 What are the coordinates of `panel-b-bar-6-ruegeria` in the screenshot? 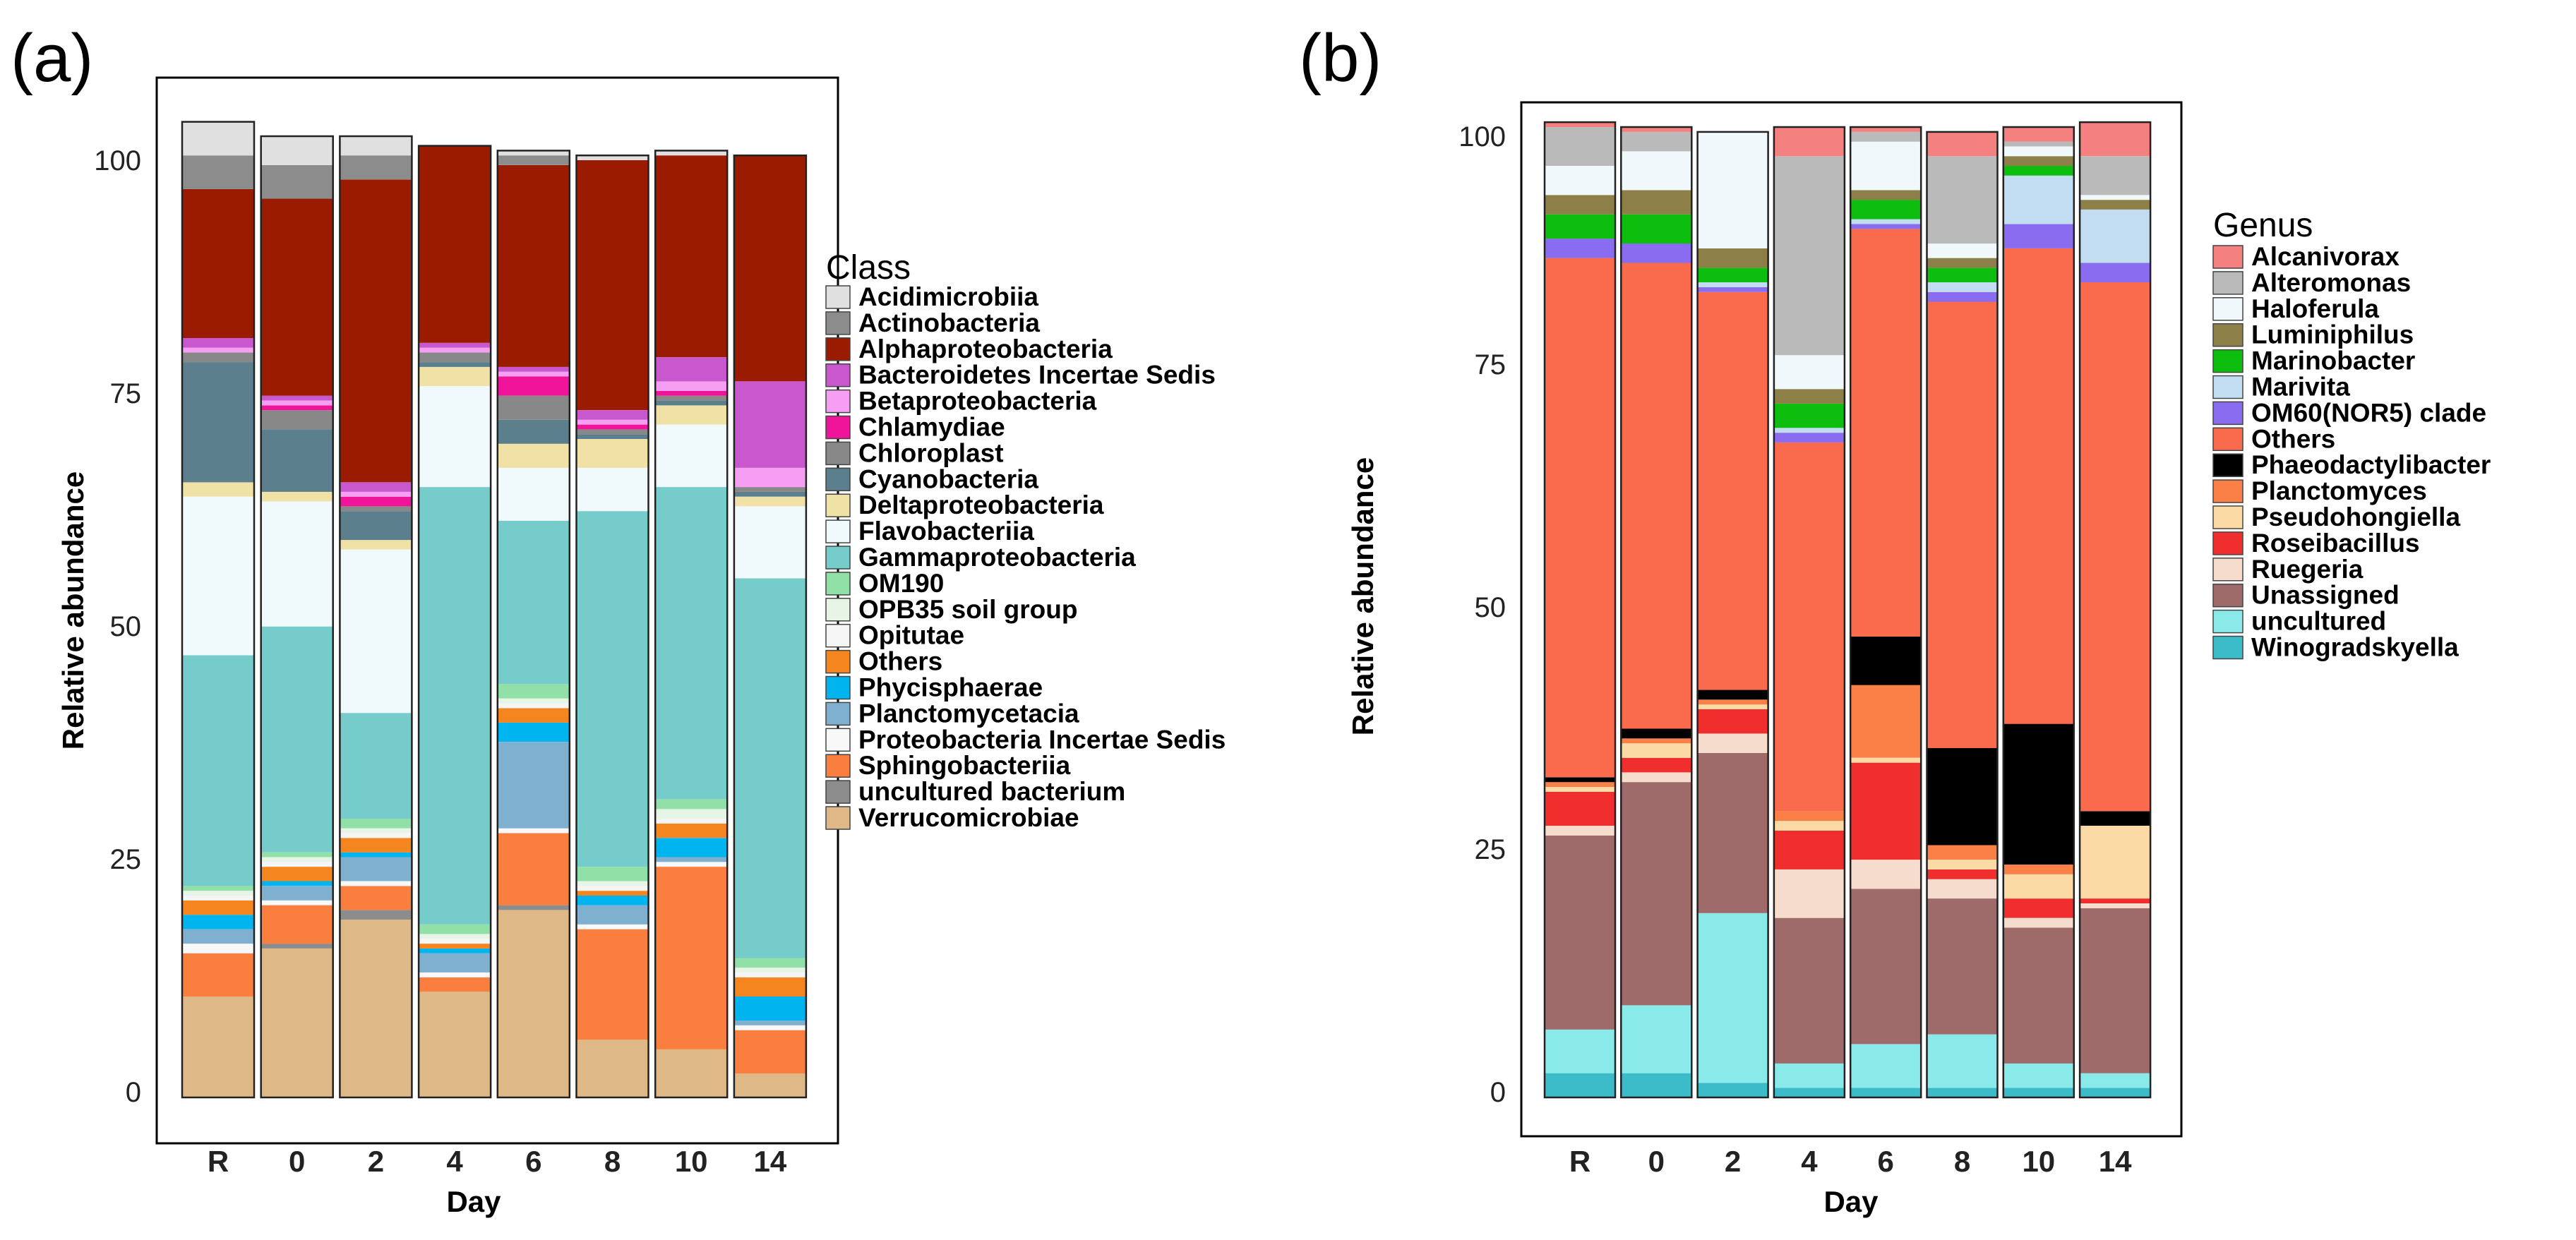 It's located at (1886, 874).